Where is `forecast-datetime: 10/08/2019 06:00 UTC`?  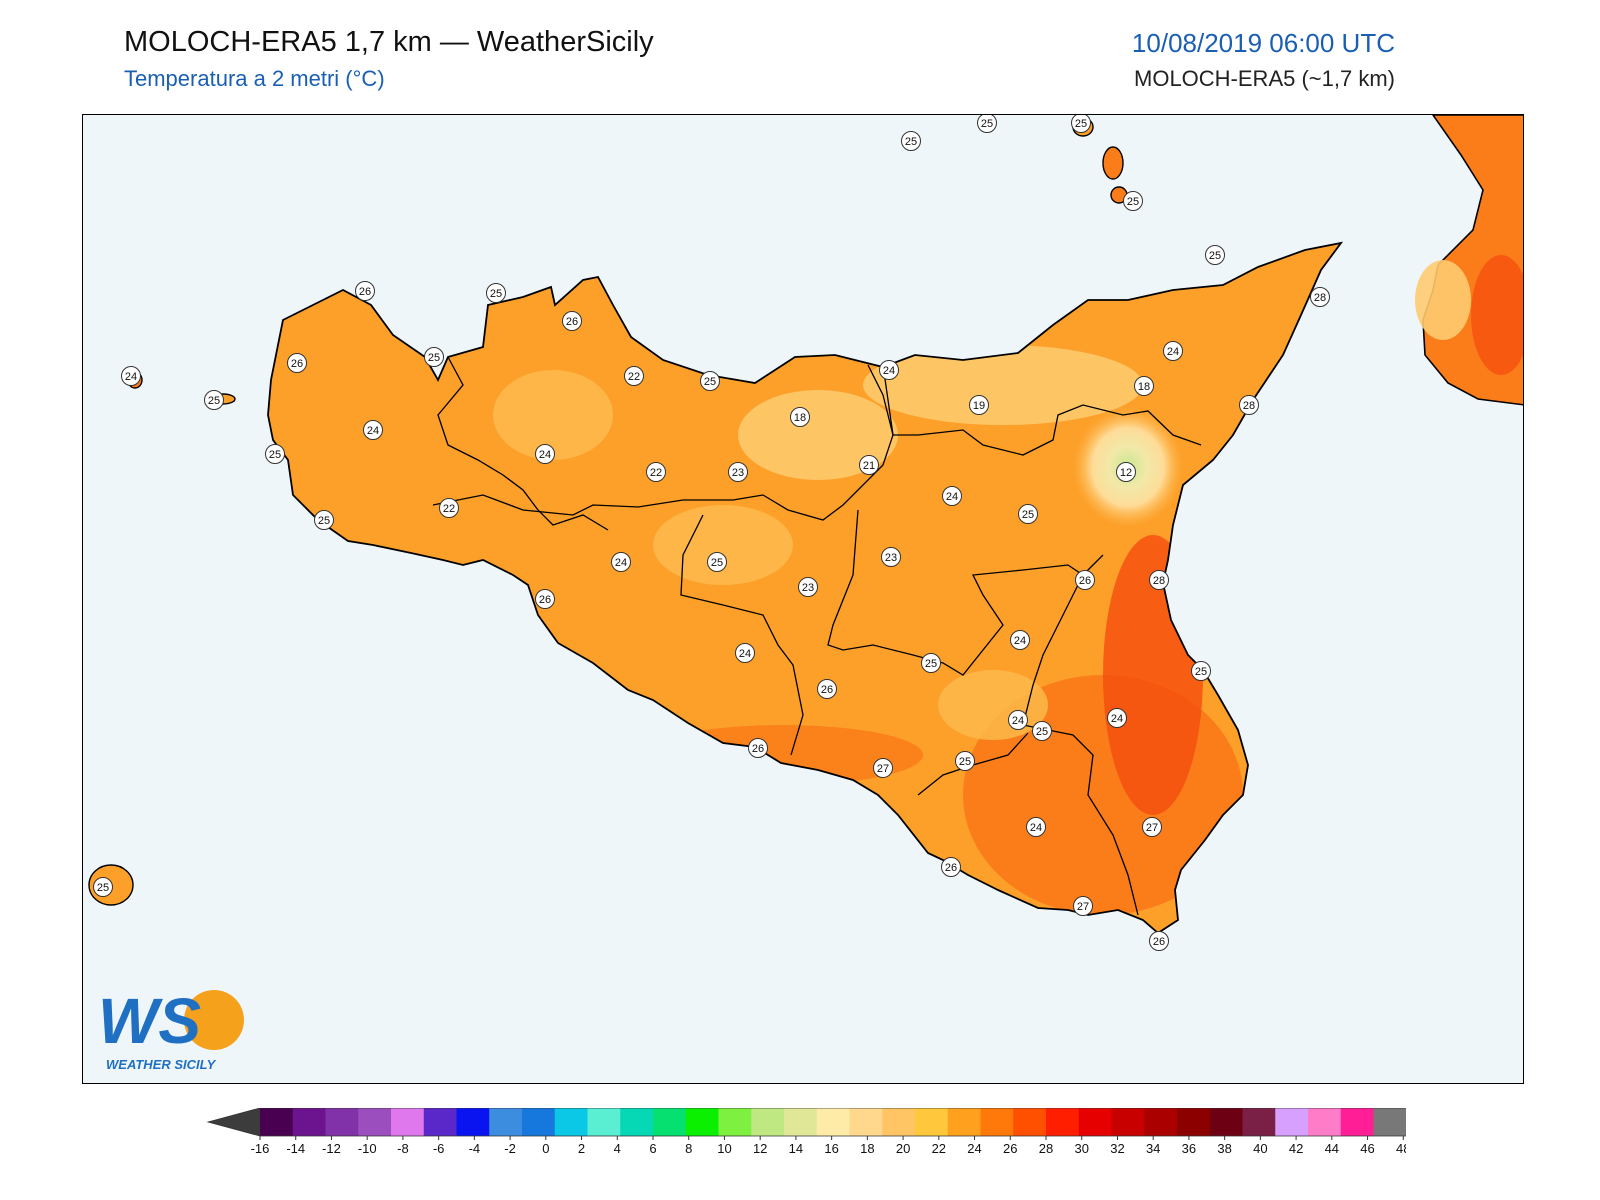
forecast-datetime: 10/08/2019 06:00 UTC is located at coordinates (1263, 43).